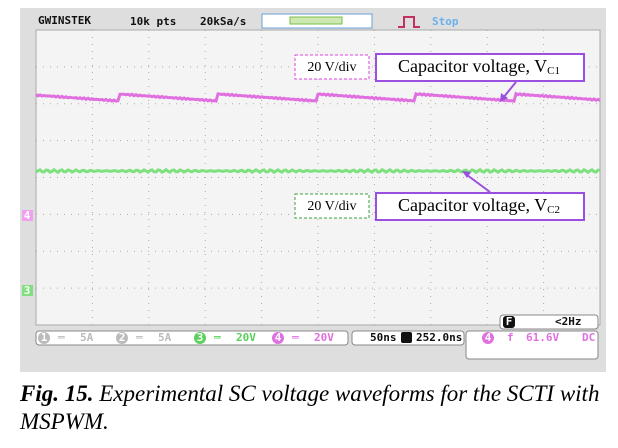 The image size is (618, 448). I want to click on channel-number: 3, so click(200, 337).